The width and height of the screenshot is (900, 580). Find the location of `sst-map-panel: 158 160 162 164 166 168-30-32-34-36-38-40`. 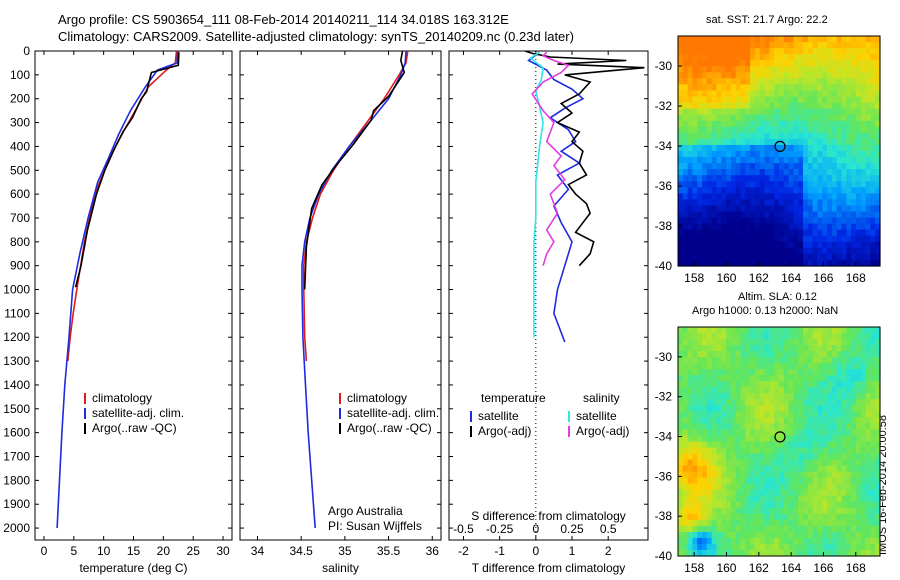

sst-map-panel: 158 160 162 164 166 168-30-32-34-36-38-40 is located at coordinates (768, 160).